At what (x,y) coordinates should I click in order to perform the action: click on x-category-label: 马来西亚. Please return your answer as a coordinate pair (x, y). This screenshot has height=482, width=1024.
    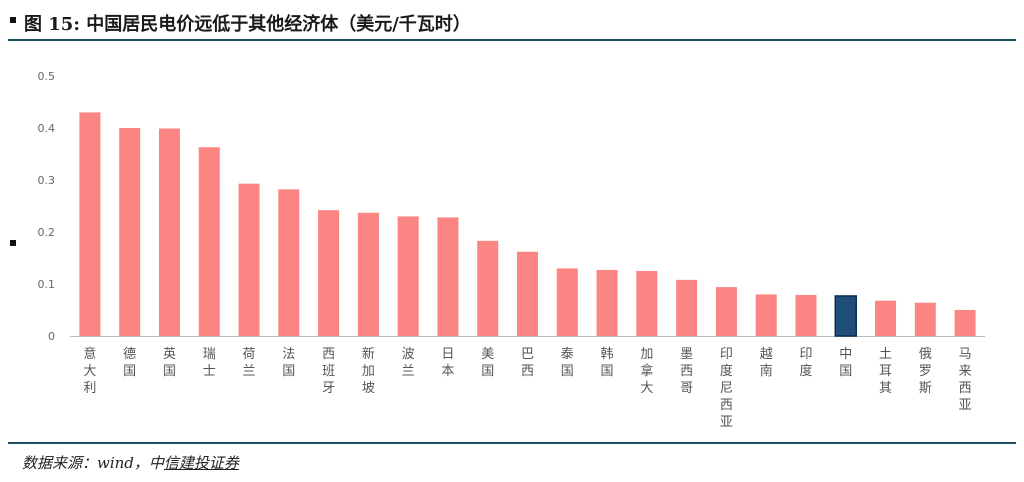
    Looking at the image, I should click on (965, 380).